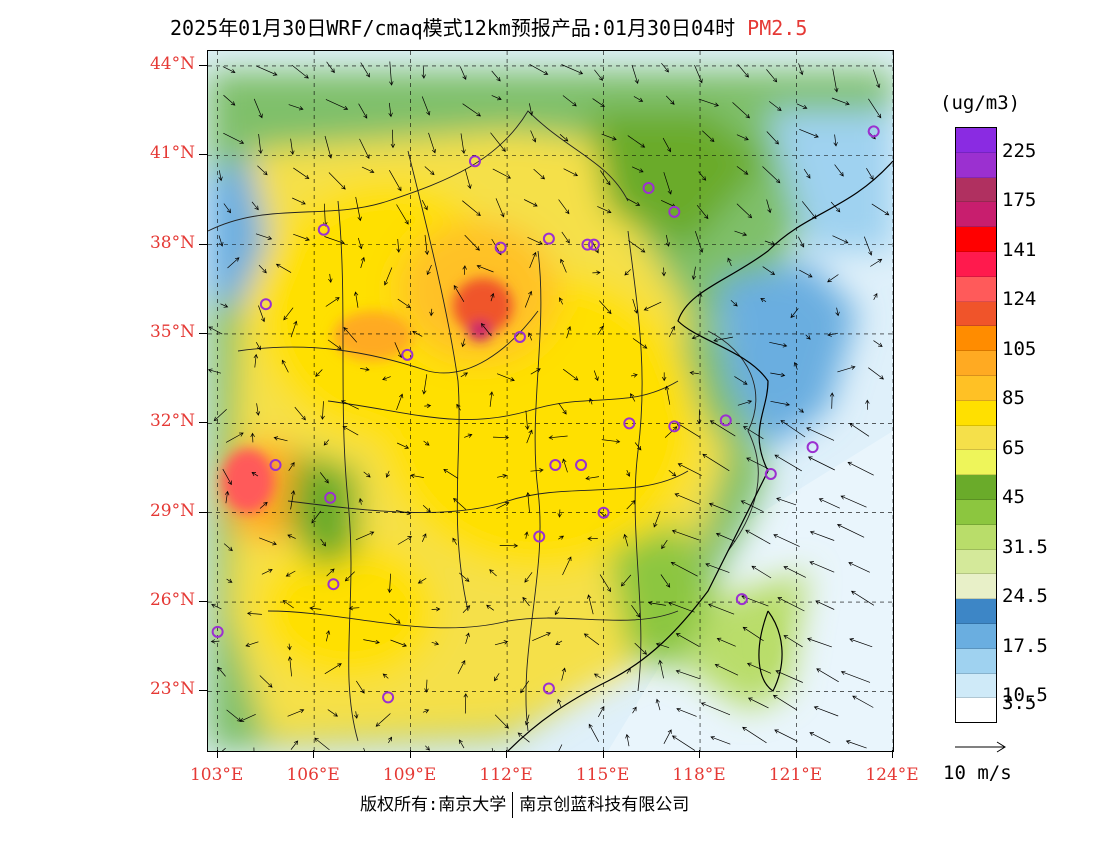  Describe the element at coordinates (1025, 645) in the screenshot. I see `legend-label: 17.5` at that location.